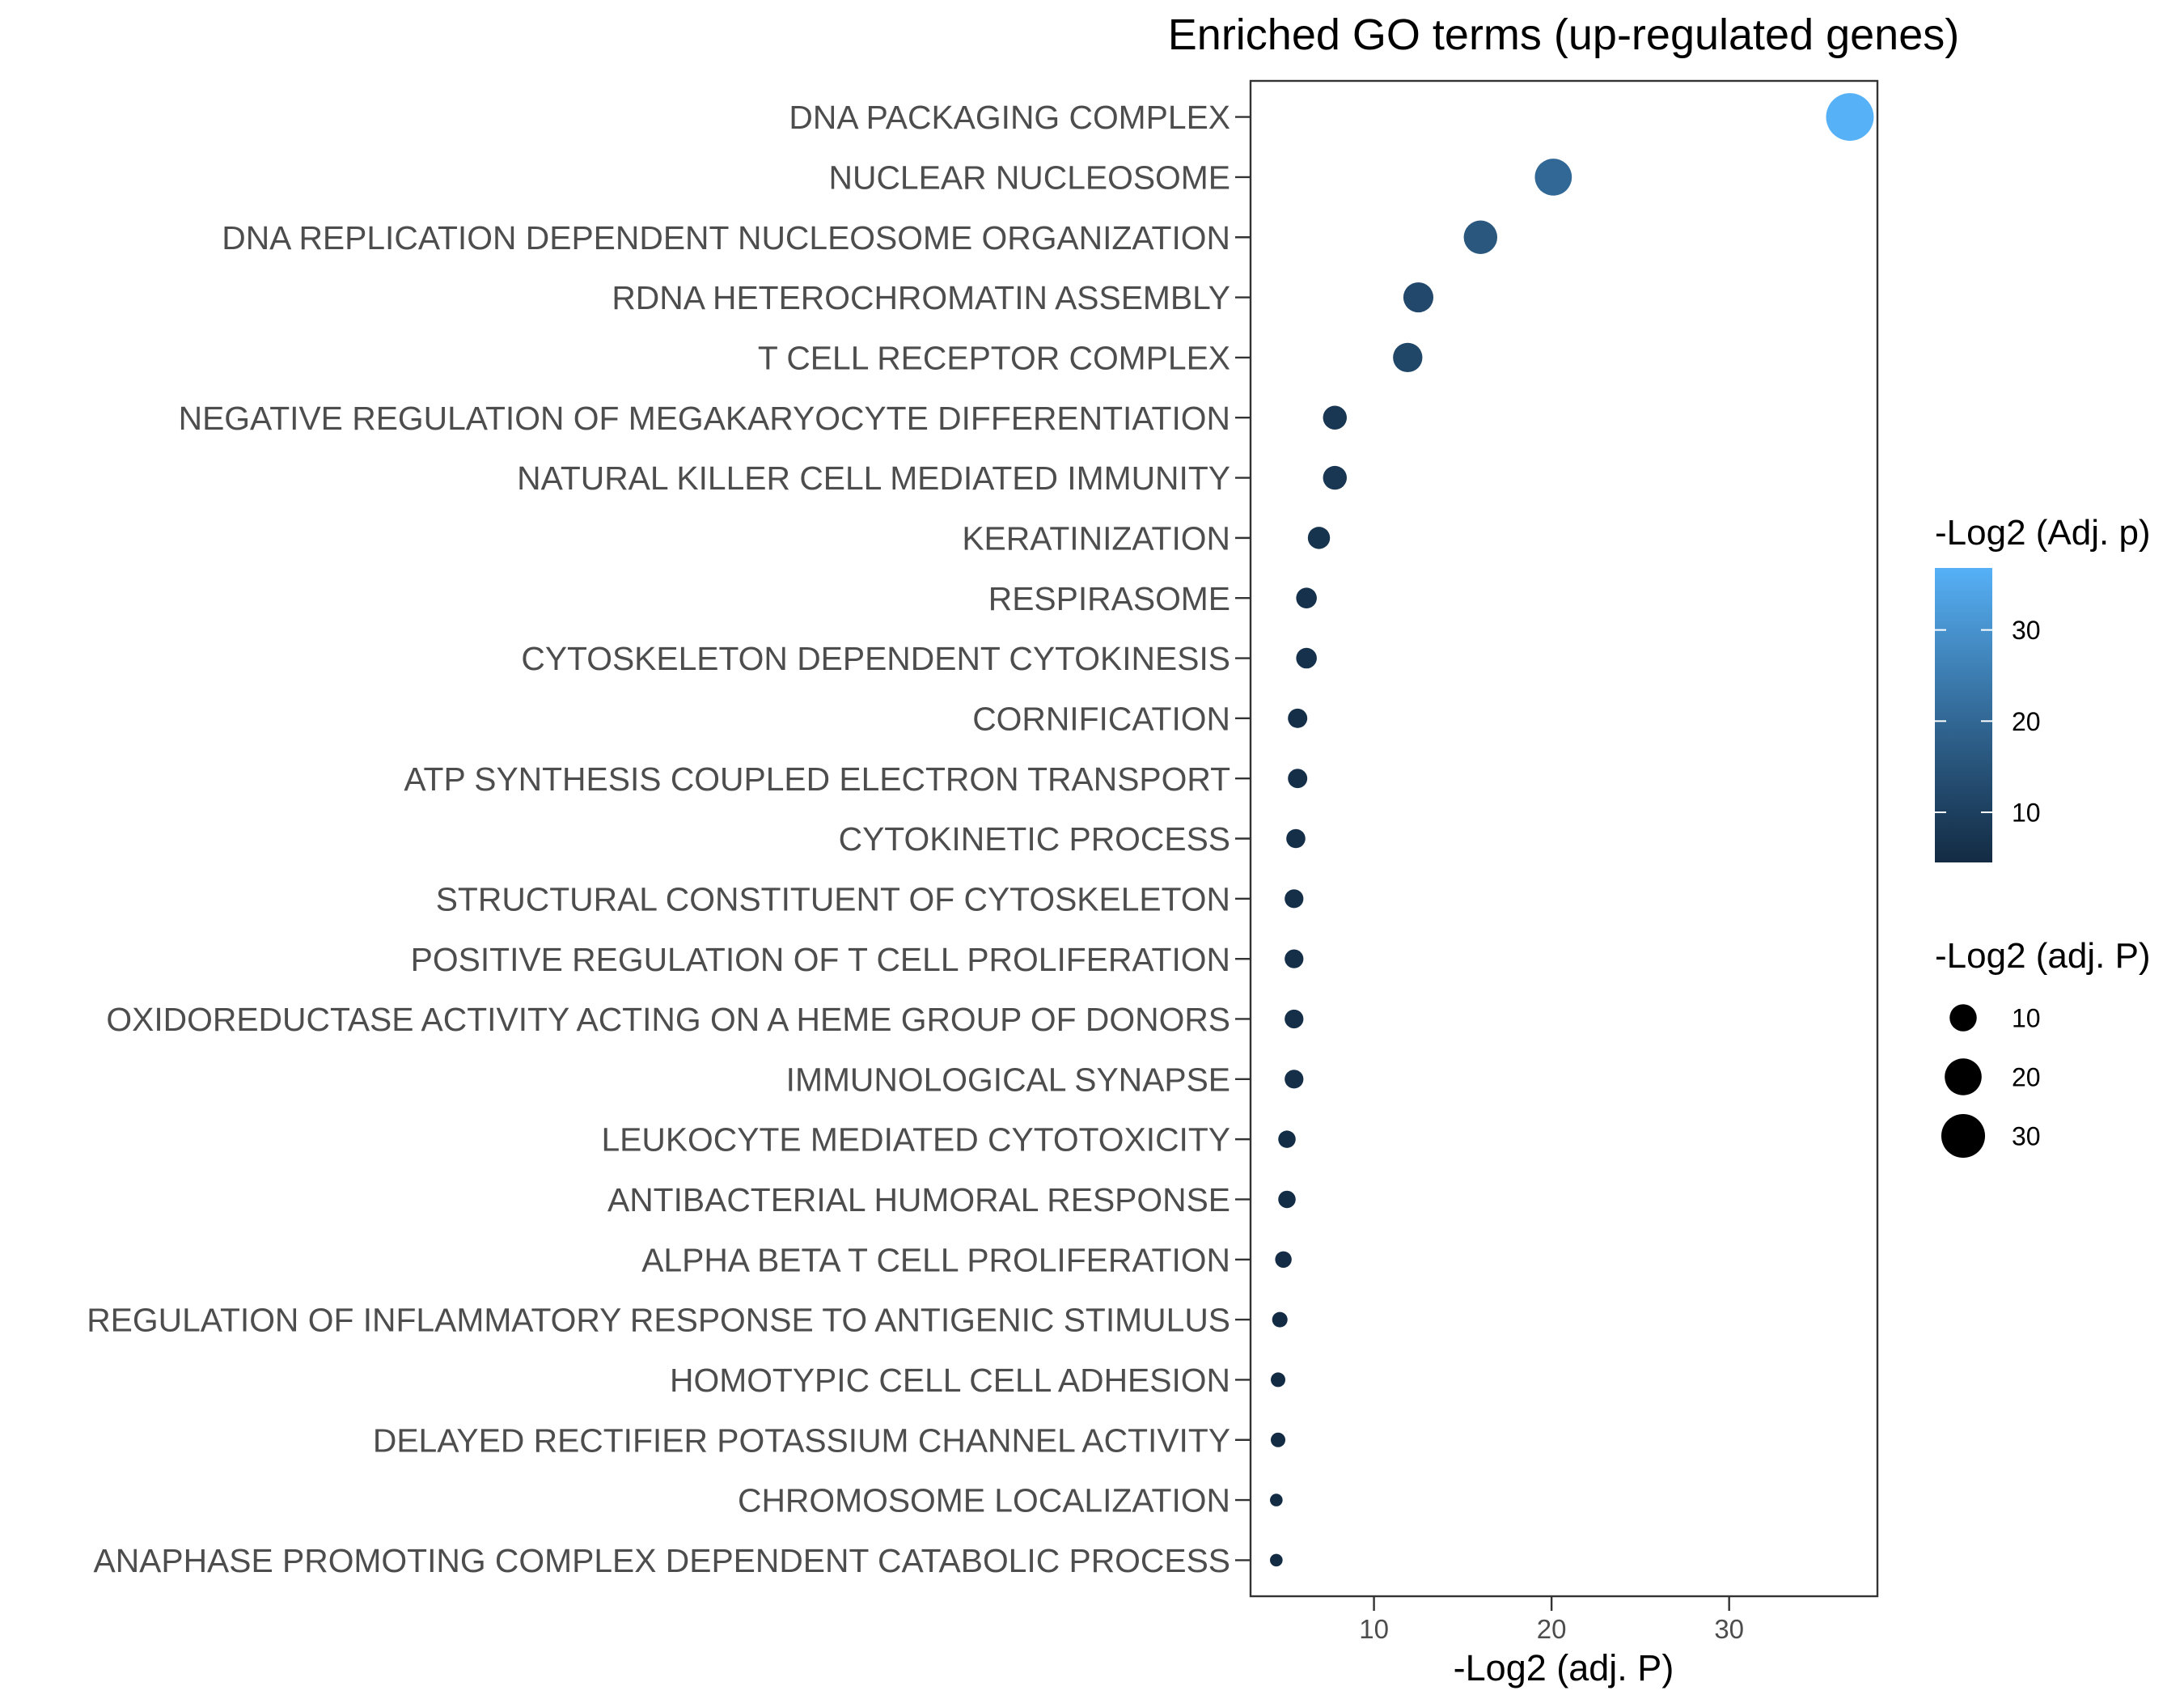  I want to click on colorbar-tick-label: 20, so click(2026, 721).